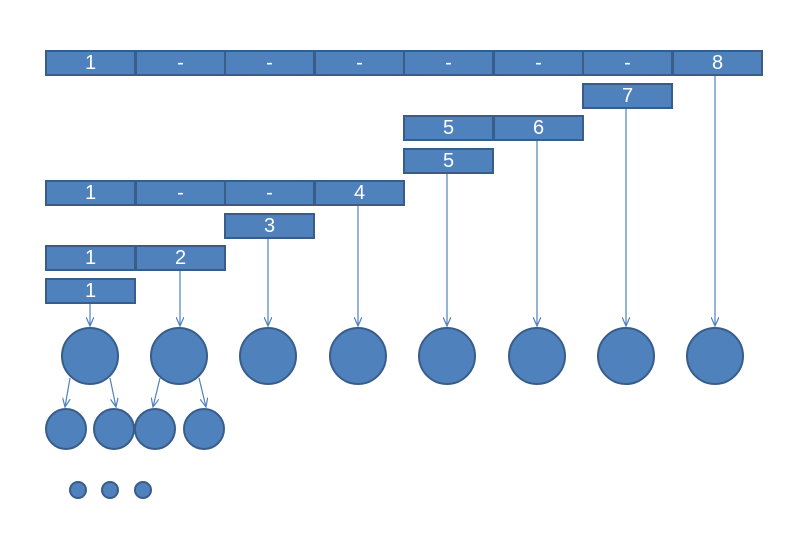 The image size is (805, 556). Describe the element at coordinates (448, 161) in the screenshot. I see `row-5-cell-1: 5` at that location.